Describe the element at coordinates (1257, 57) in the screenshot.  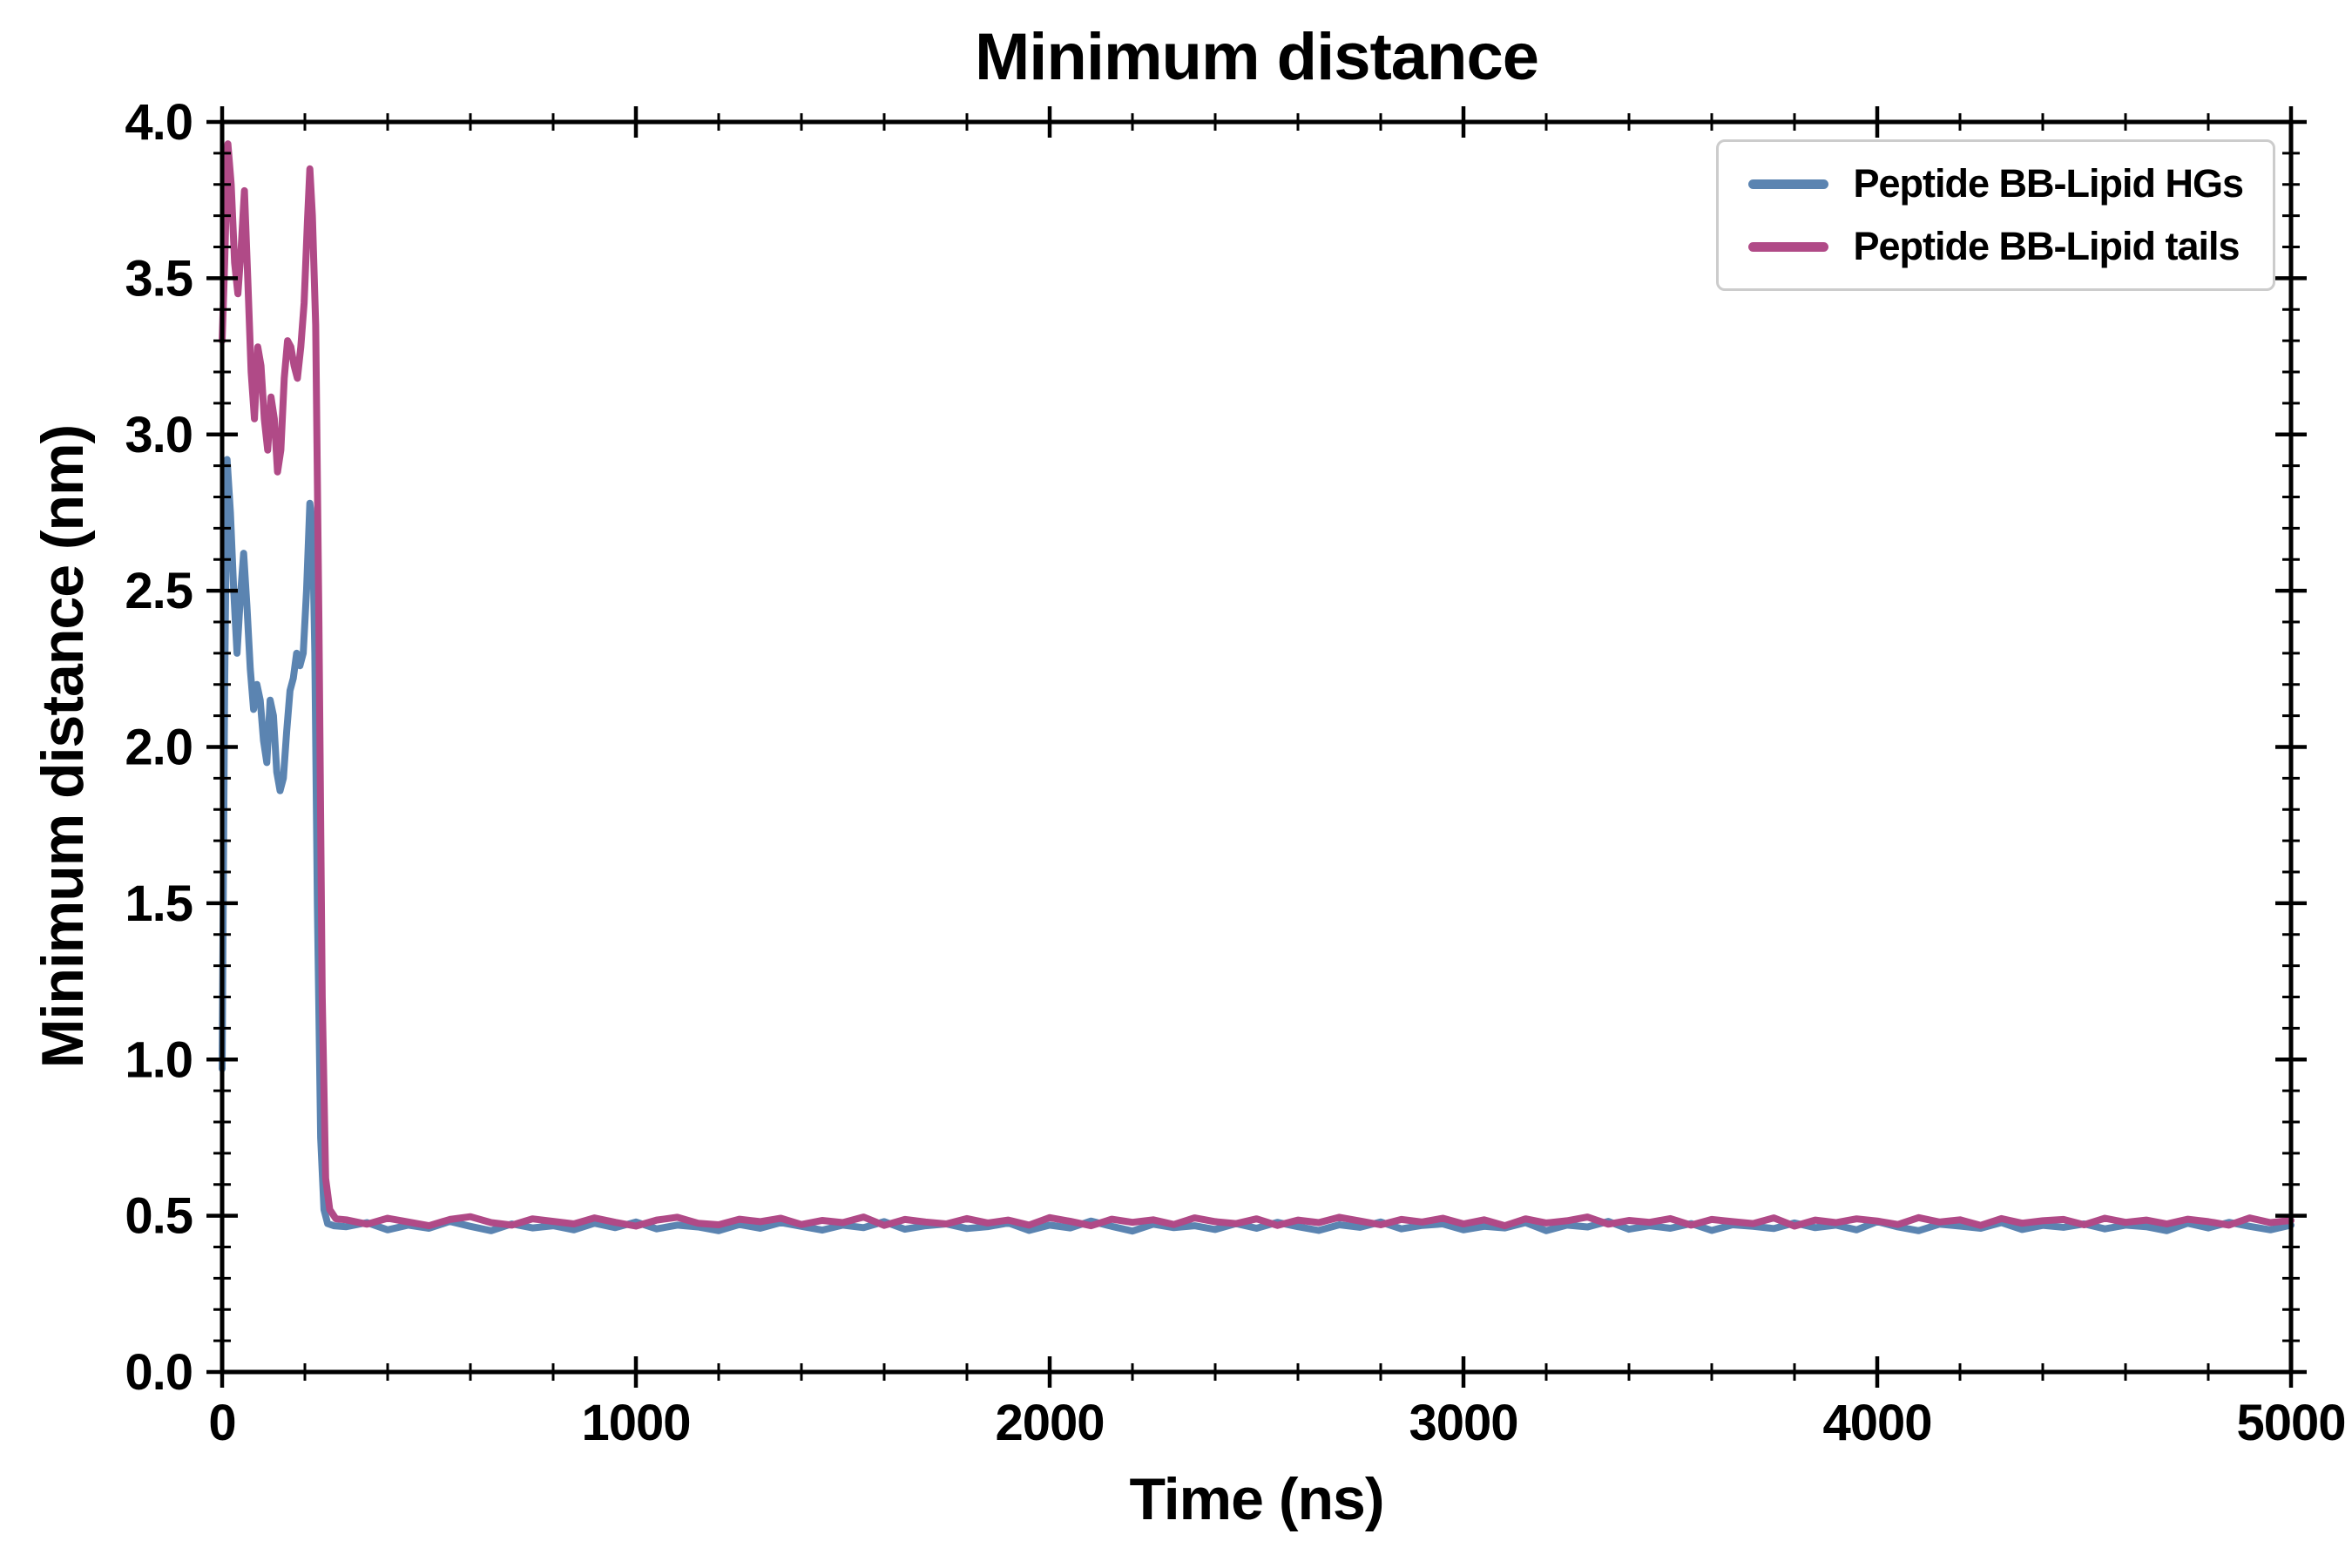
I see `chart-title: Minimum distance` at that location.